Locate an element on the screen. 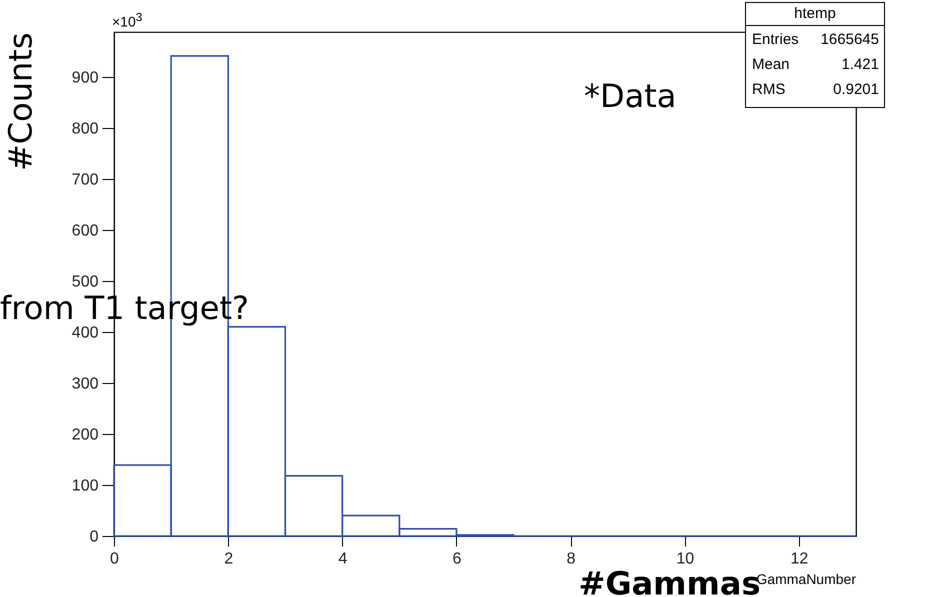 This screenshot has height=597, width=934. x-tick-label: 8 is located at coordinates (571, 559).